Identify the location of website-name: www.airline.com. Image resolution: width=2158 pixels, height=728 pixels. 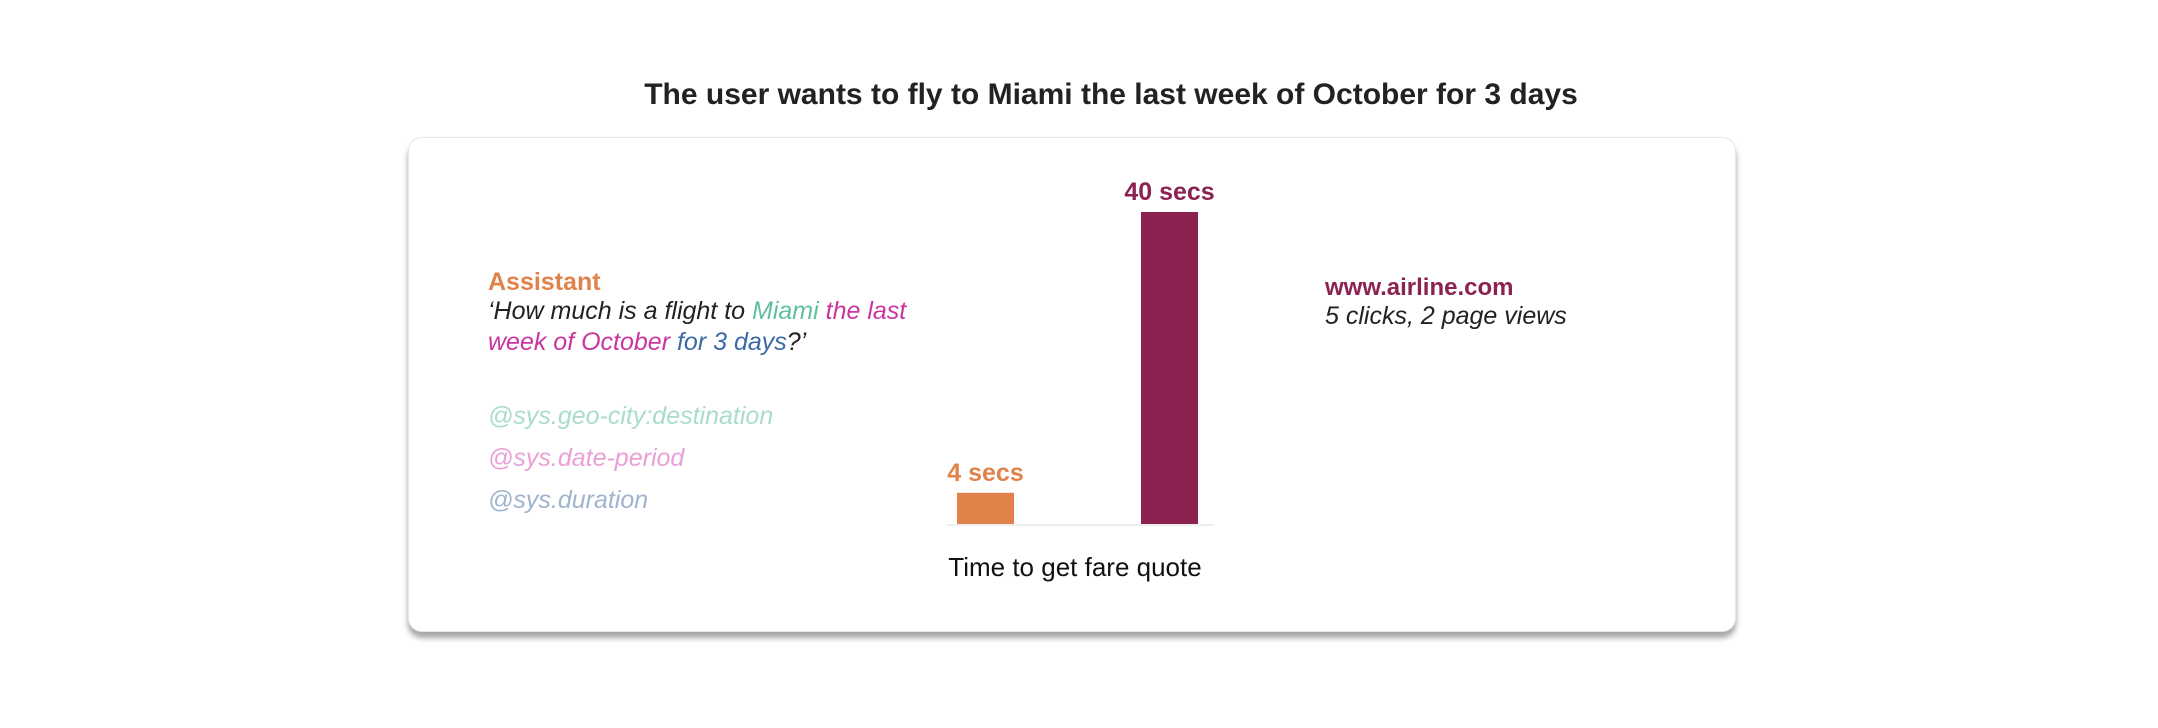
(1419, 287).